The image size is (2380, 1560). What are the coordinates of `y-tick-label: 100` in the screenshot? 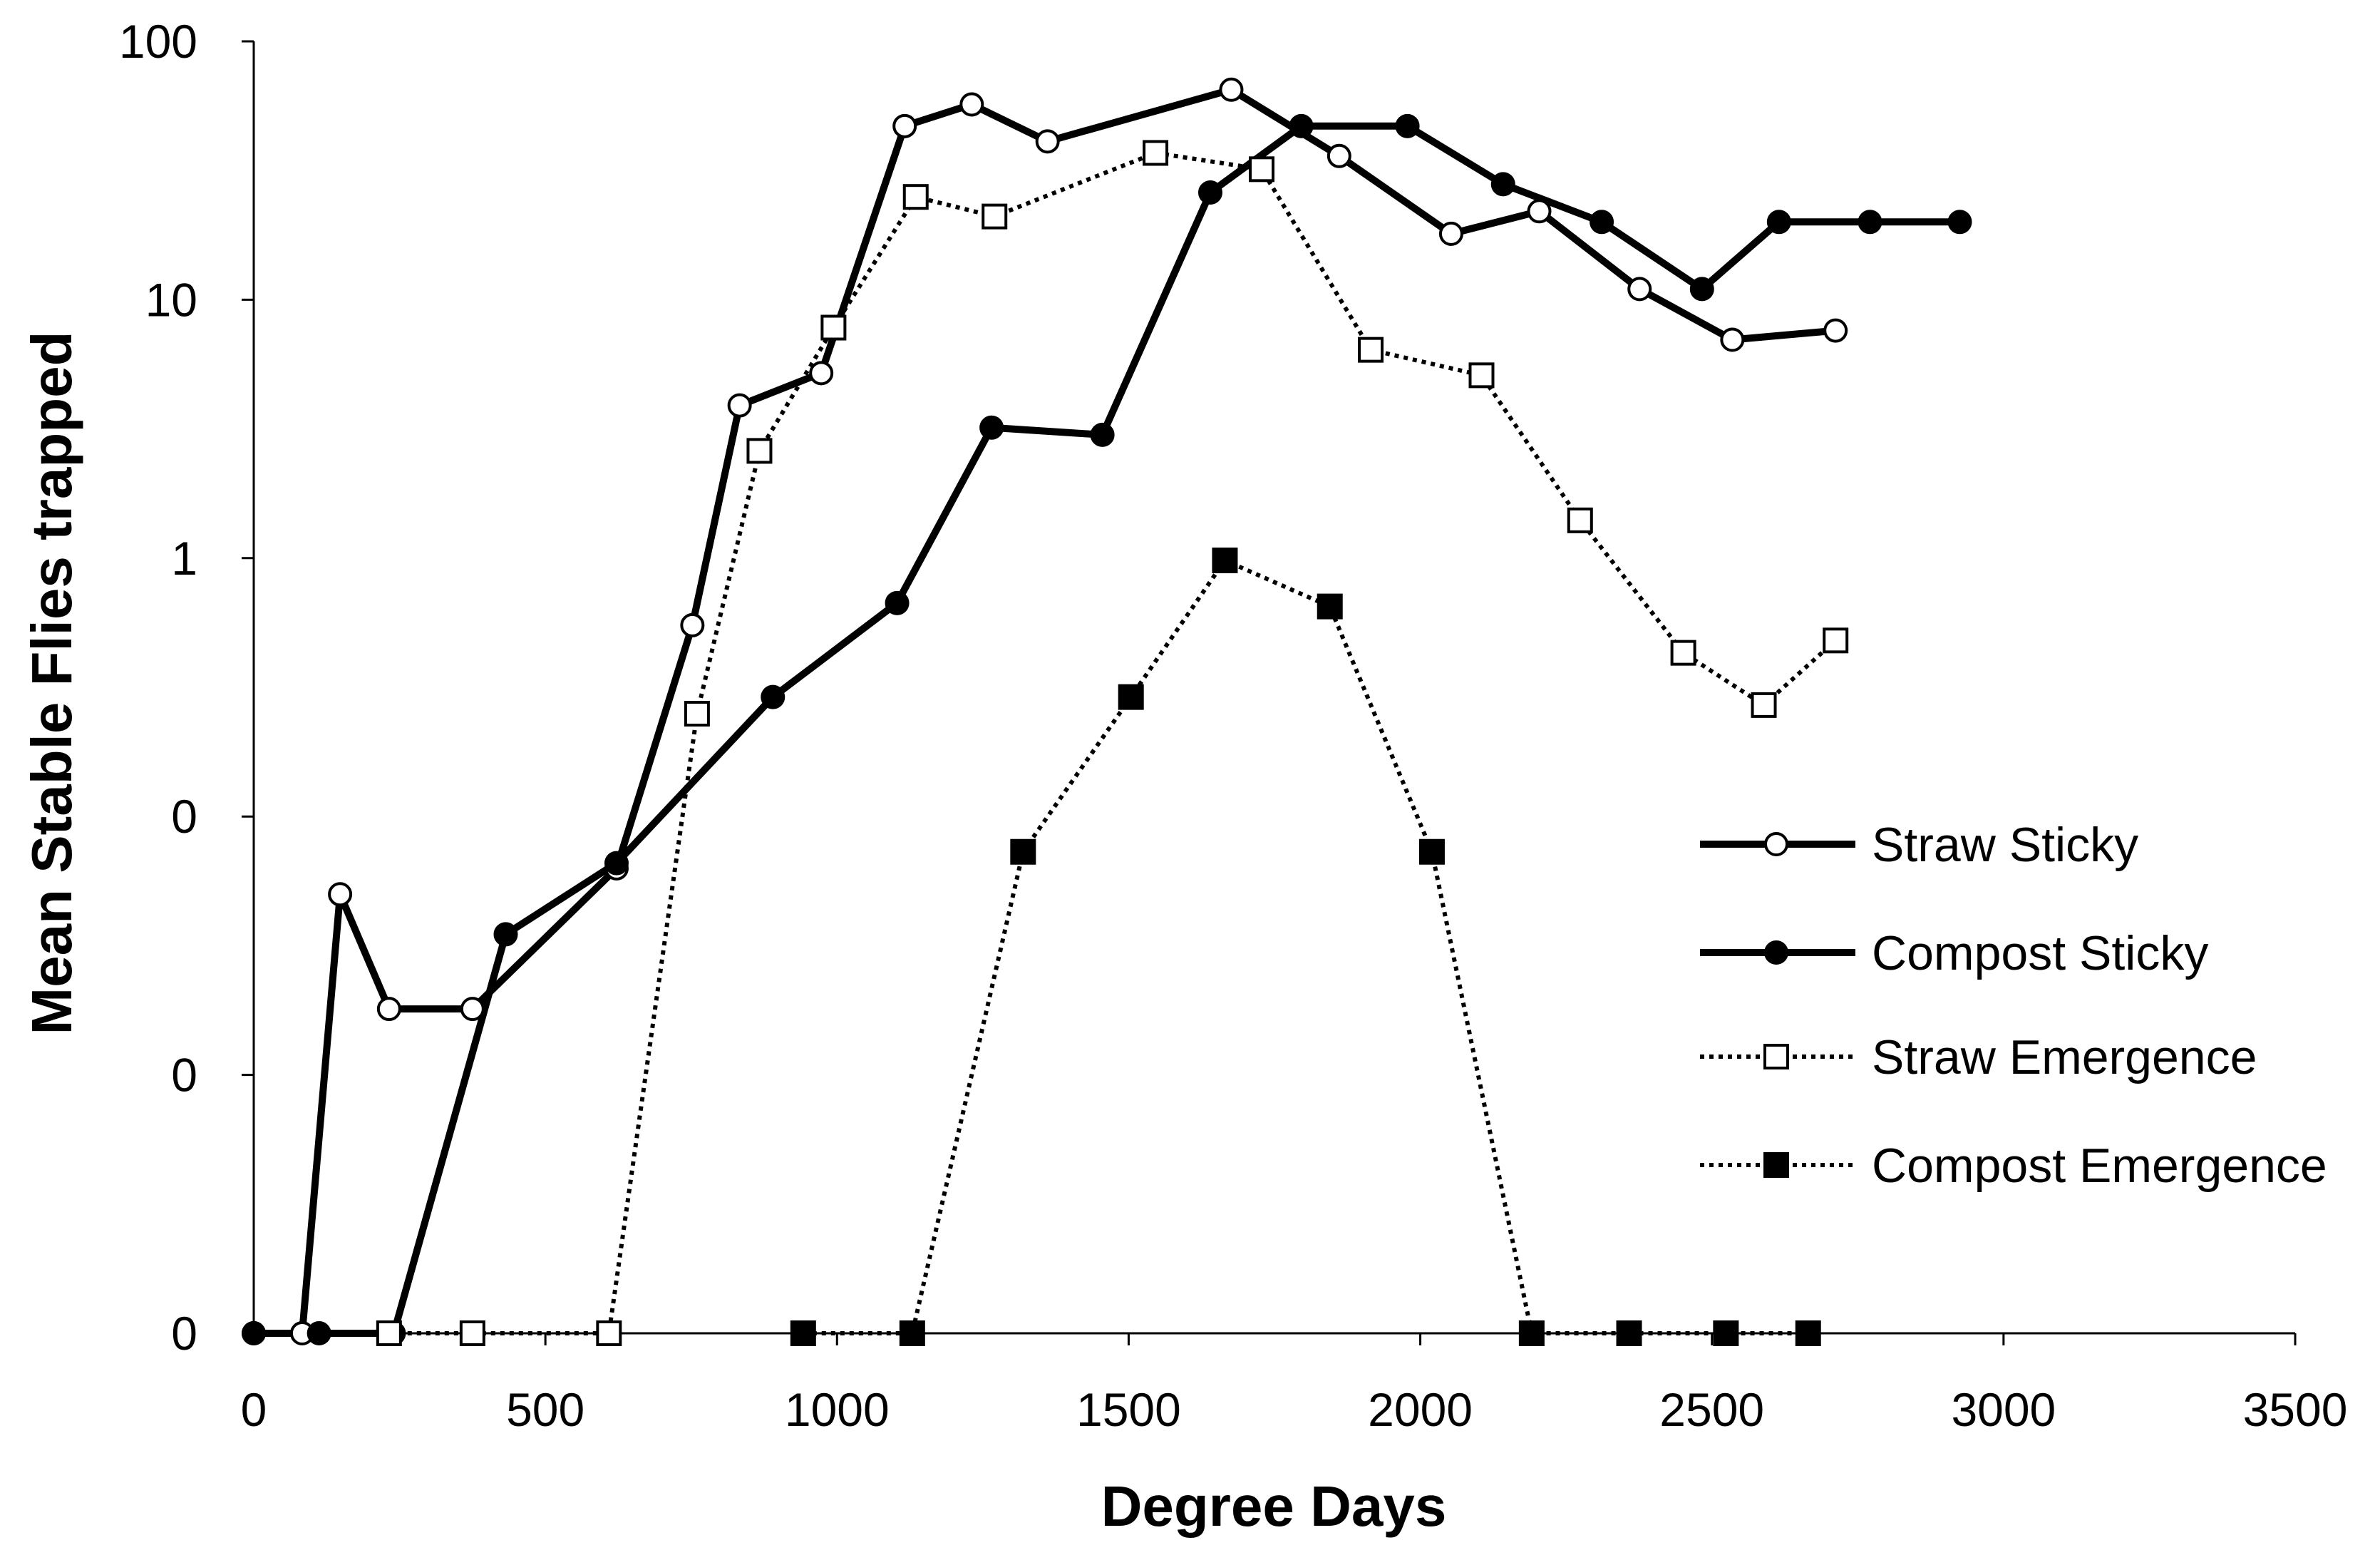 It's located at (158, 41).